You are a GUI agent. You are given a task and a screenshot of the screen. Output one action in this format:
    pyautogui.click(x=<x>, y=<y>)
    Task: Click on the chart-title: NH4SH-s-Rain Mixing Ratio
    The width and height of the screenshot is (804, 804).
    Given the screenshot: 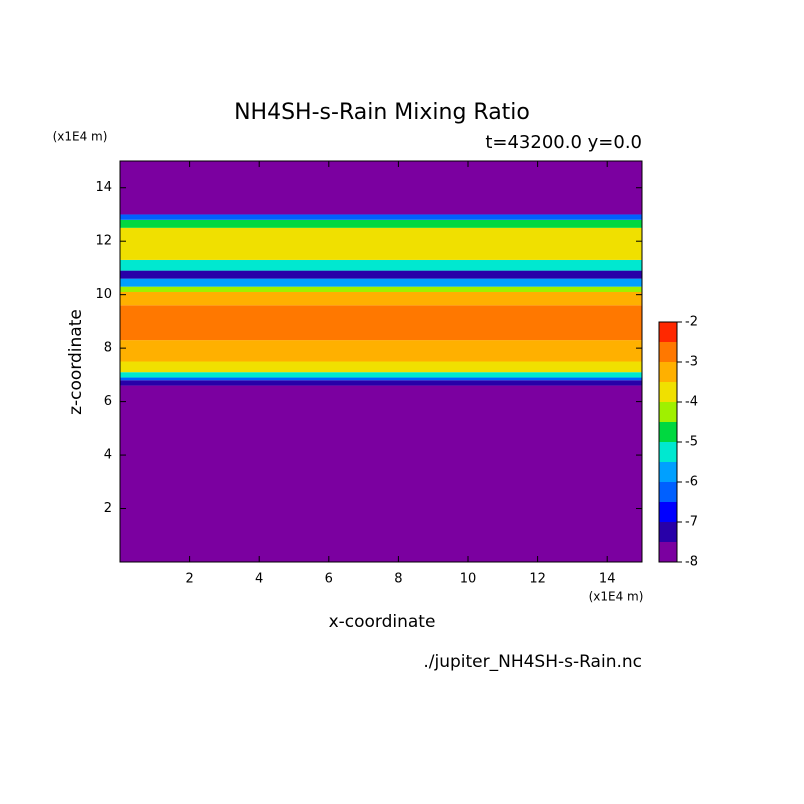 What is the action you would take?
    pyautogui.click(x=382, y=112)
    